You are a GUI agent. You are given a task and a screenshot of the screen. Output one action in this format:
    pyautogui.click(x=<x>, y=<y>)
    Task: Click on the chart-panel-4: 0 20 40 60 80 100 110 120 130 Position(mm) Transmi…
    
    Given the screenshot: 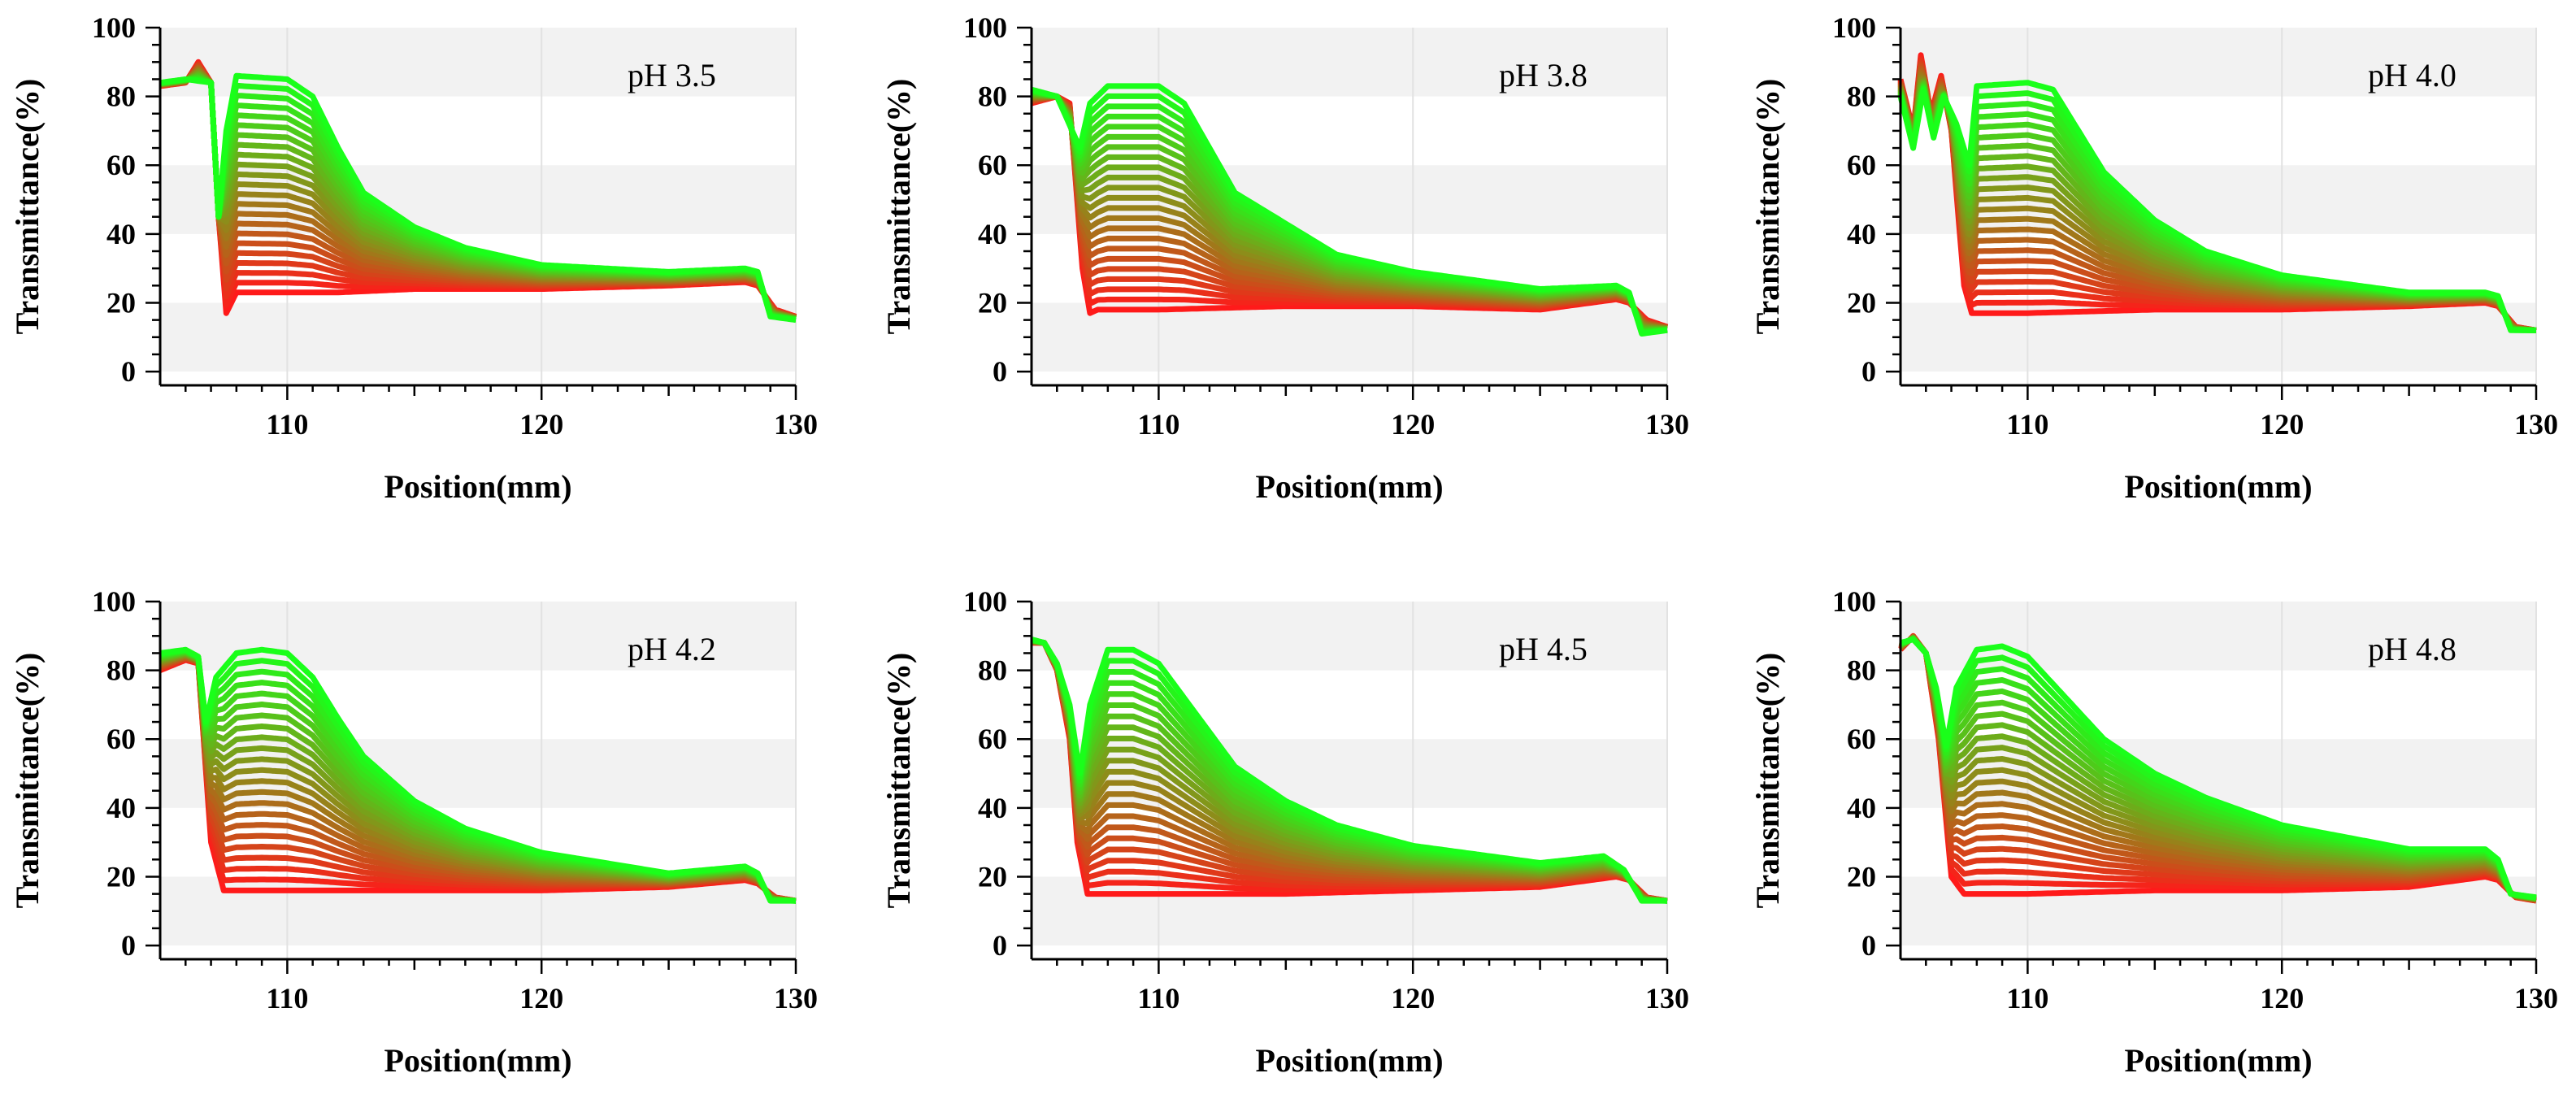 What is the action you would take?
    pyautogui.click(x=413, y=832)
    